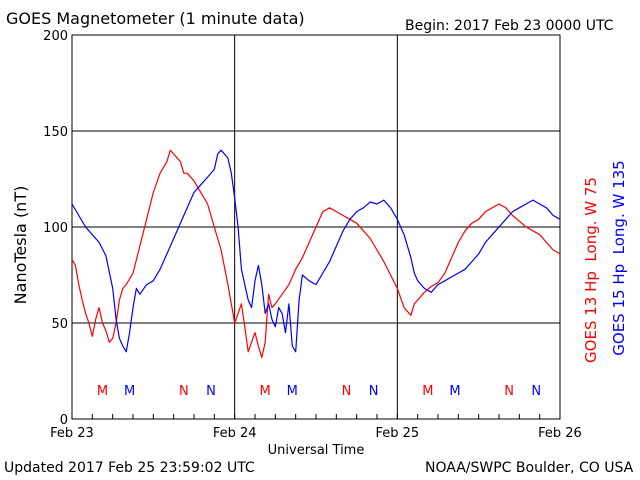 Image resolution: width=640 pixels, height=480 pixels. I want to click on x-tick-label-1: Feb 24, so click(235, 433).